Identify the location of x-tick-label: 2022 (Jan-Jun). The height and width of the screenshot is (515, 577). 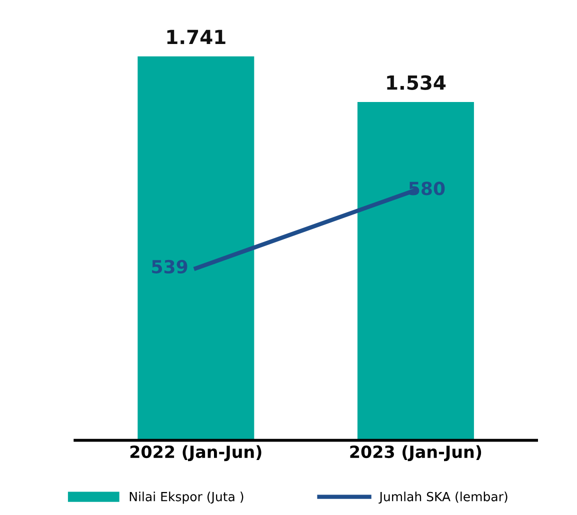
(196, 453).